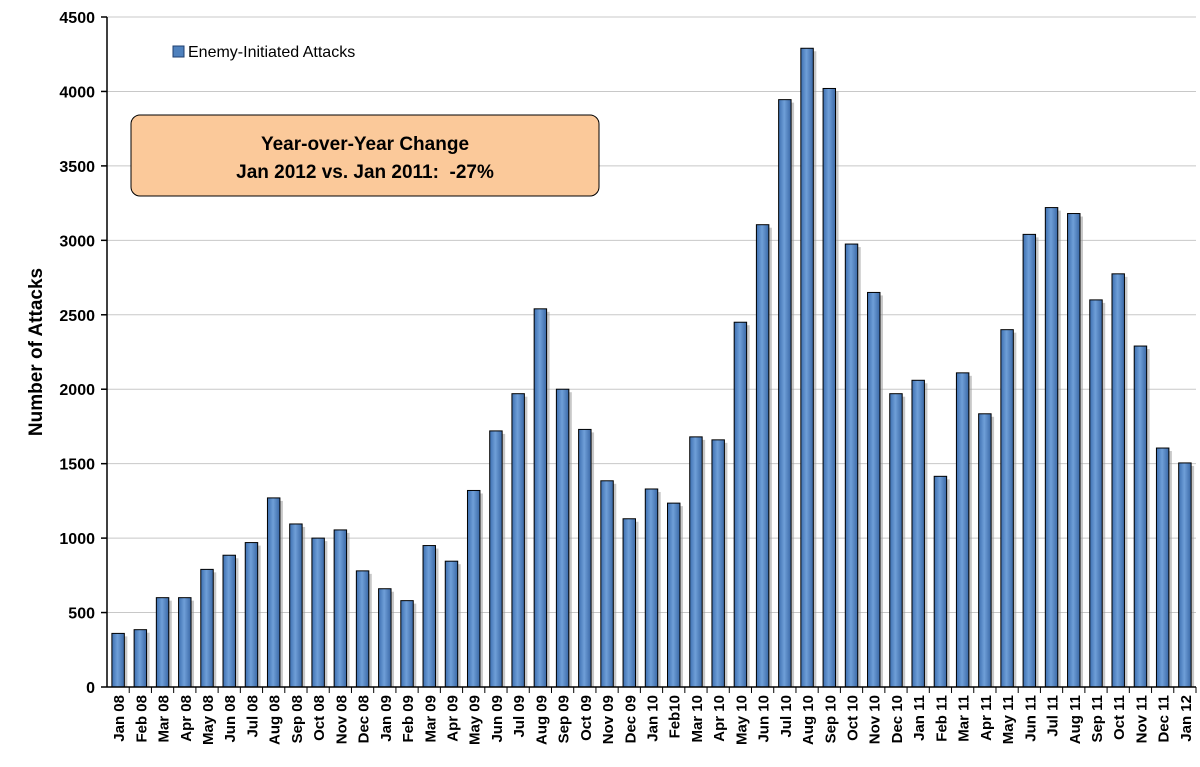  I want to click on x-tick-label: May 08, so click(208, 720).